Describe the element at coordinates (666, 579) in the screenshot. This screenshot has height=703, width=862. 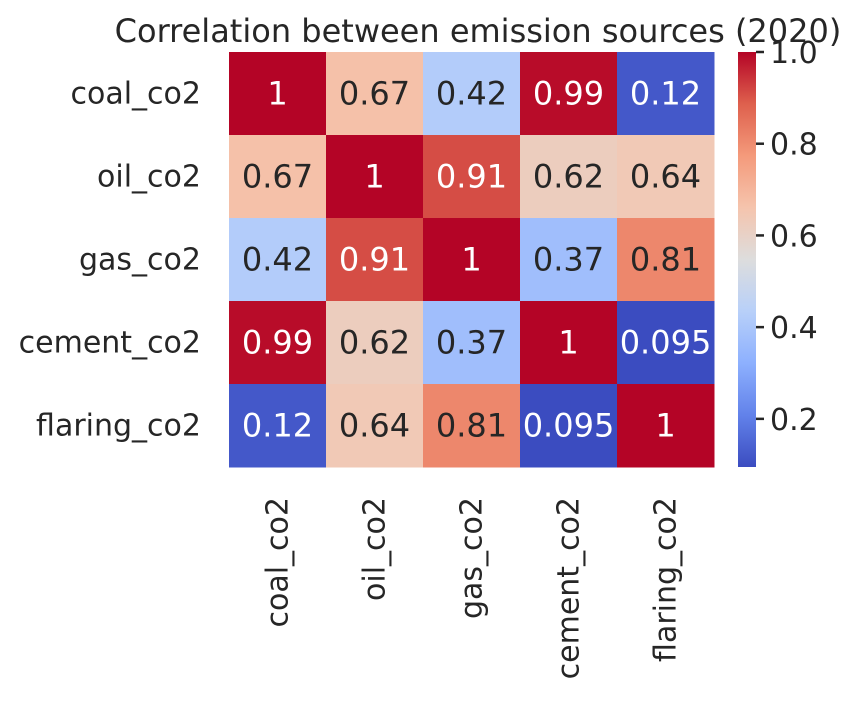
I see `column-tick-label: flaring_co2` at that location.